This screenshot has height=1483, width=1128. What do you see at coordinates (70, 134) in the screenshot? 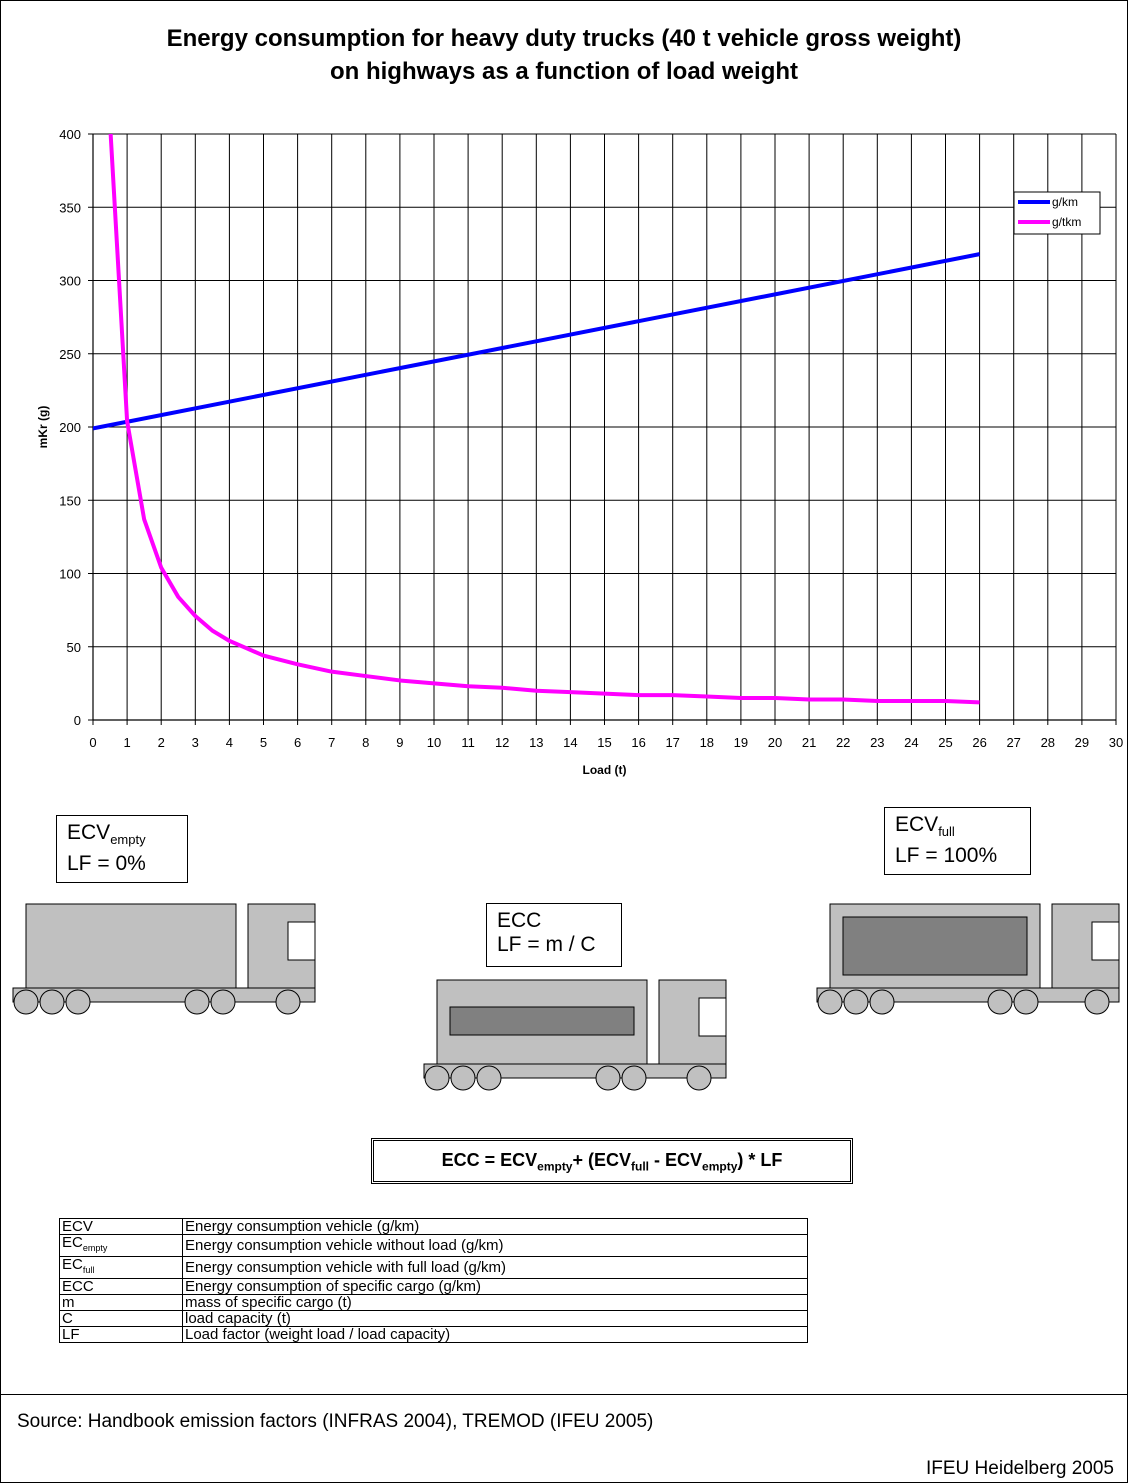
I see `y-tick-label: 400` at bounding box center [70, 134].